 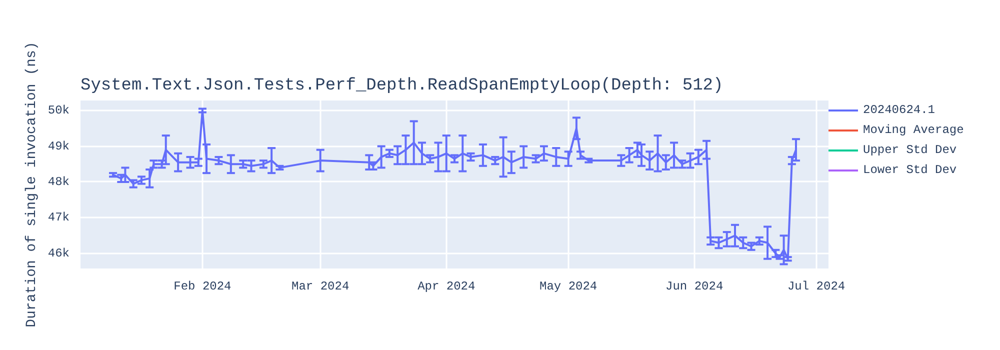 I want to click on y-tick-label: 50k, so click(x=59, y=111).